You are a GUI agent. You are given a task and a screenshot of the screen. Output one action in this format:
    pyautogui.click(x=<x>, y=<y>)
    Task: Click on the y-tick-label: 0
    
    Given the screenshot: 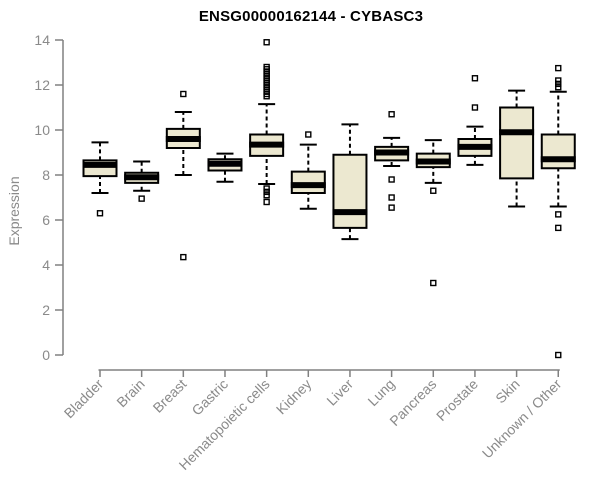 What is the action you would take?
    pyautogui.click(x=46, y=355)
    